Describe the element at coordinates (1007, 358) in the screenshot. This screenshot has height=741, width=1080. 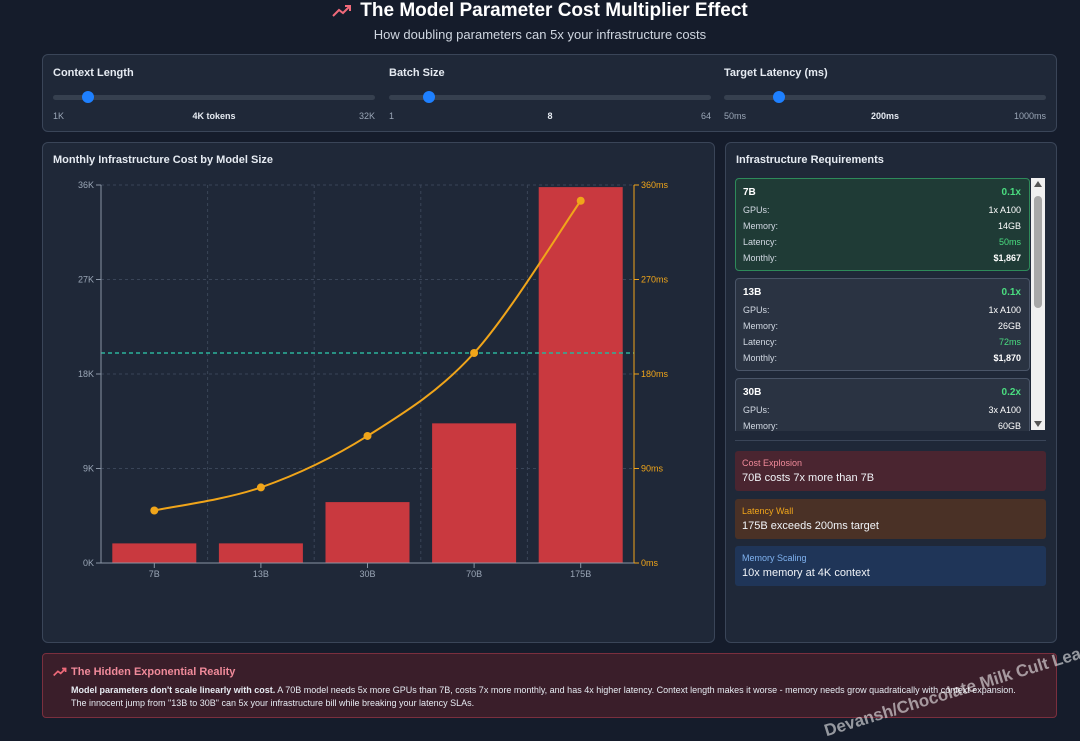
I see `card-monthly-value: $1,870` at that location.